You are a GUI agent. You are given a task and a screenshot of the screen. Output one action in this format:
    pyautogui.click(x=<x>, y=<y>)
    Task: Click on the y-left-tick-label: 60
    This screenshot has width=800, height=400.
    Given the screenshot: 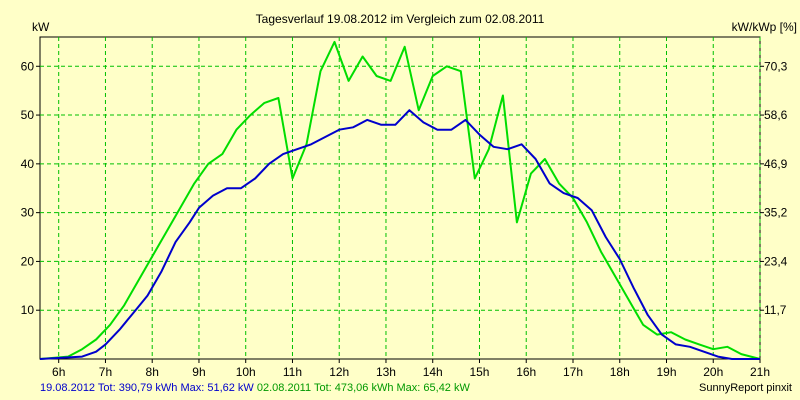 What is the action you would take?
    pyautogui.click(x=28, y=66)
    